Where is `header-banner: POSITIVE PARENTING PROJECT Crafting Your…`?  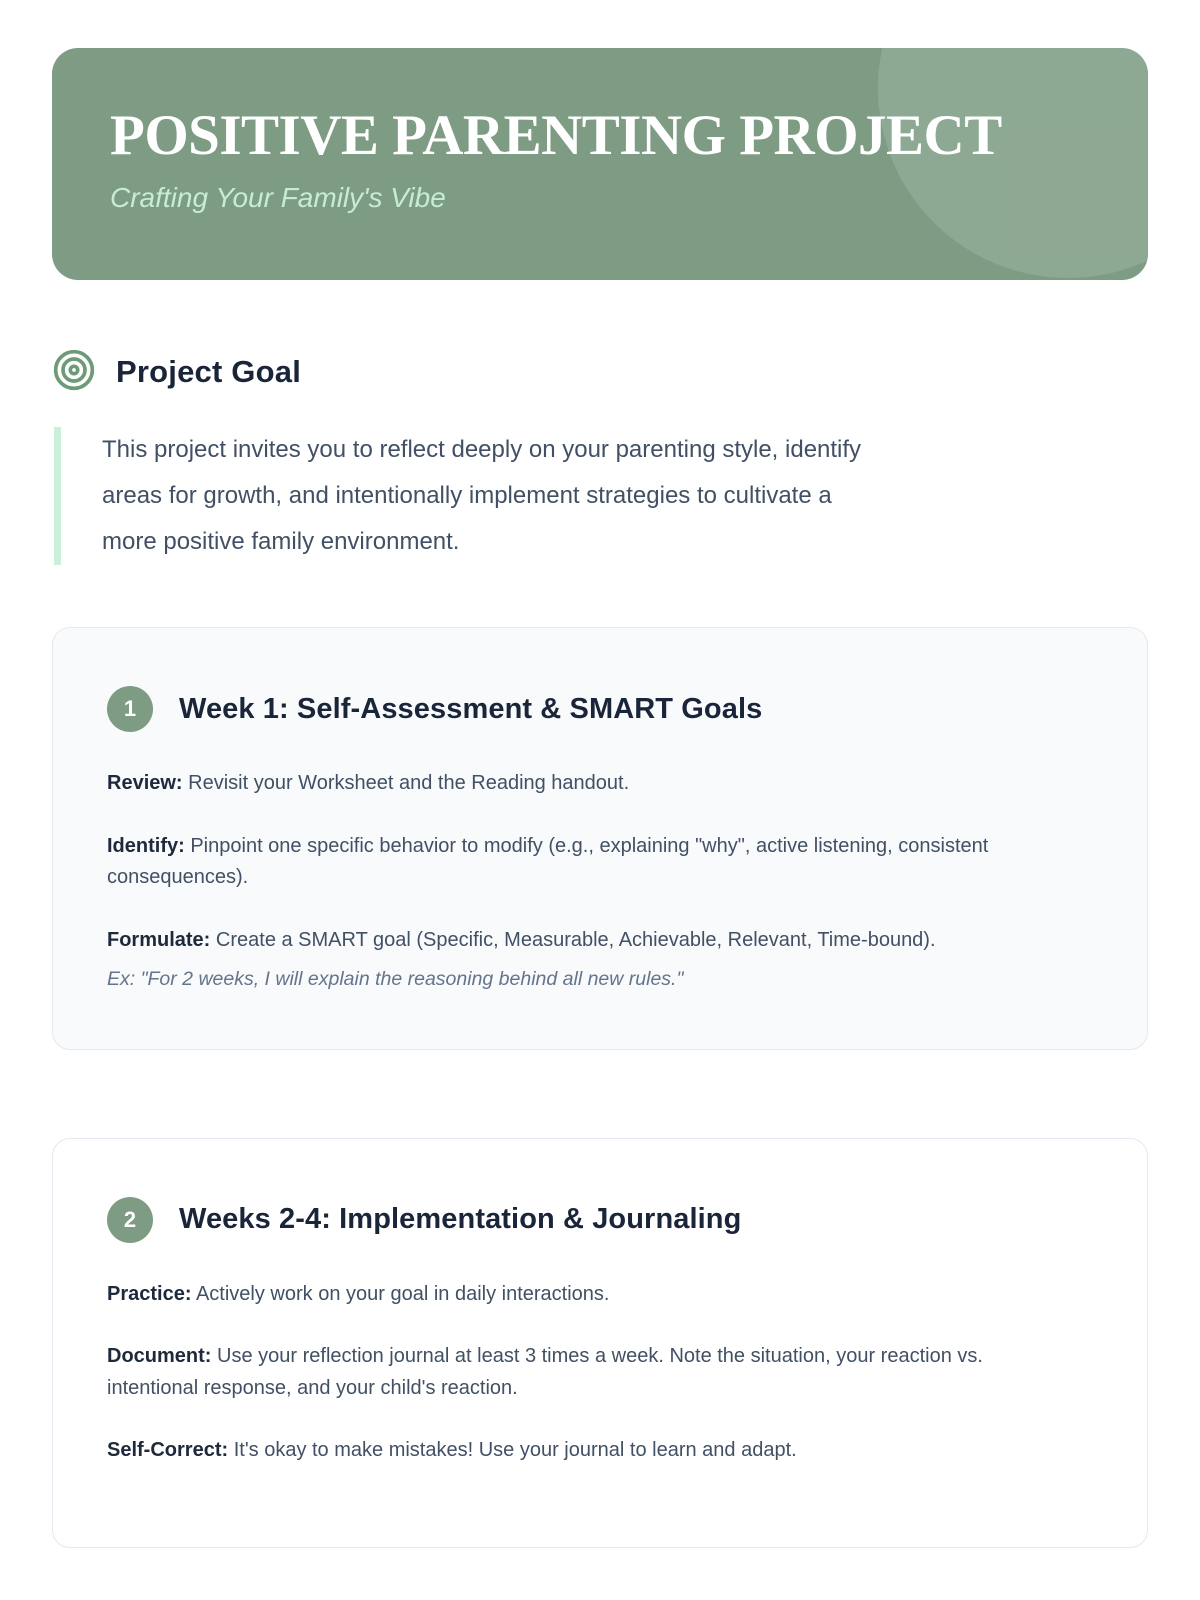
header-banner: POSITIVE PARENTING PROJECT Crafting Your… is located at coordinates (600, 164).